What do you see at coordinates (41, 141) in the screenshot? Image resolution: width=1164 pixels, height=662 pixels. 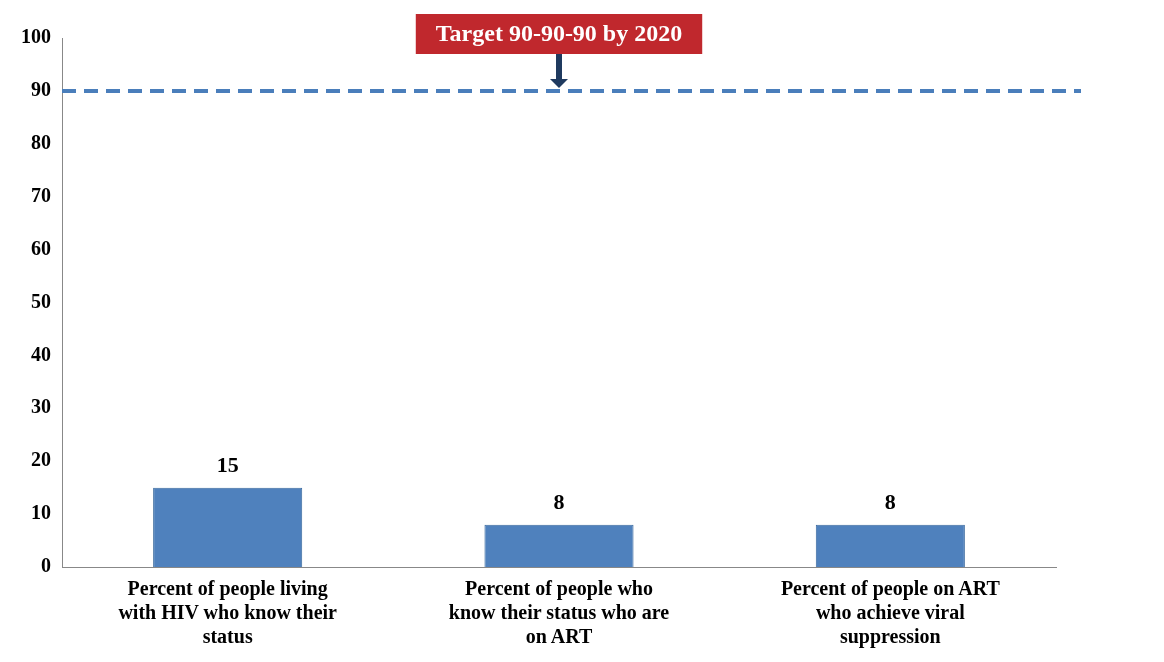 I see `y-tick-label: 80` at bounding box center [41, 141].